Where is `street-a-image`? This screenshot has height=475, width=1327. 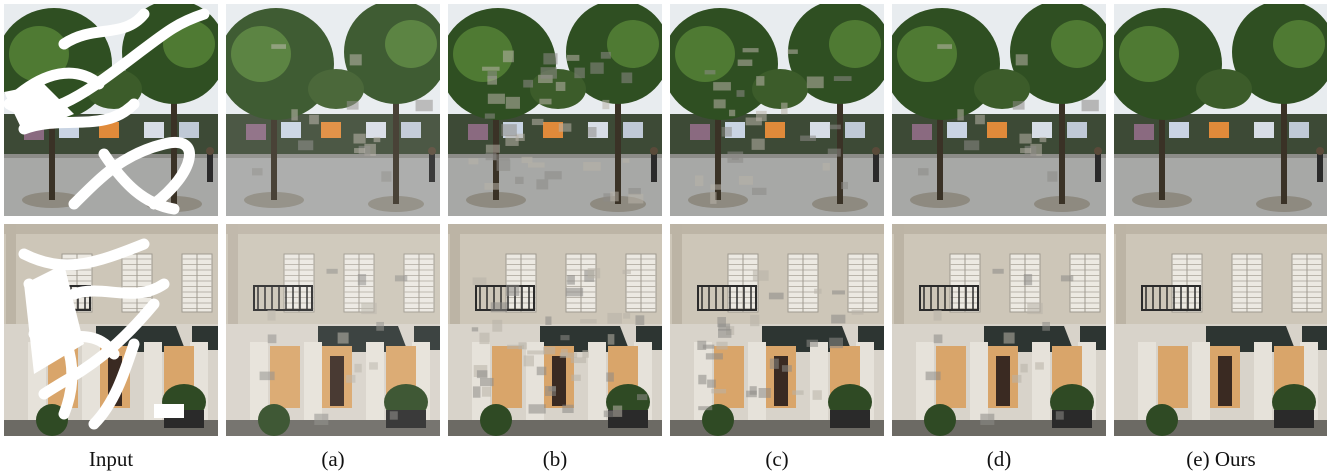
street-a-image is located at coordinates (333, 110).